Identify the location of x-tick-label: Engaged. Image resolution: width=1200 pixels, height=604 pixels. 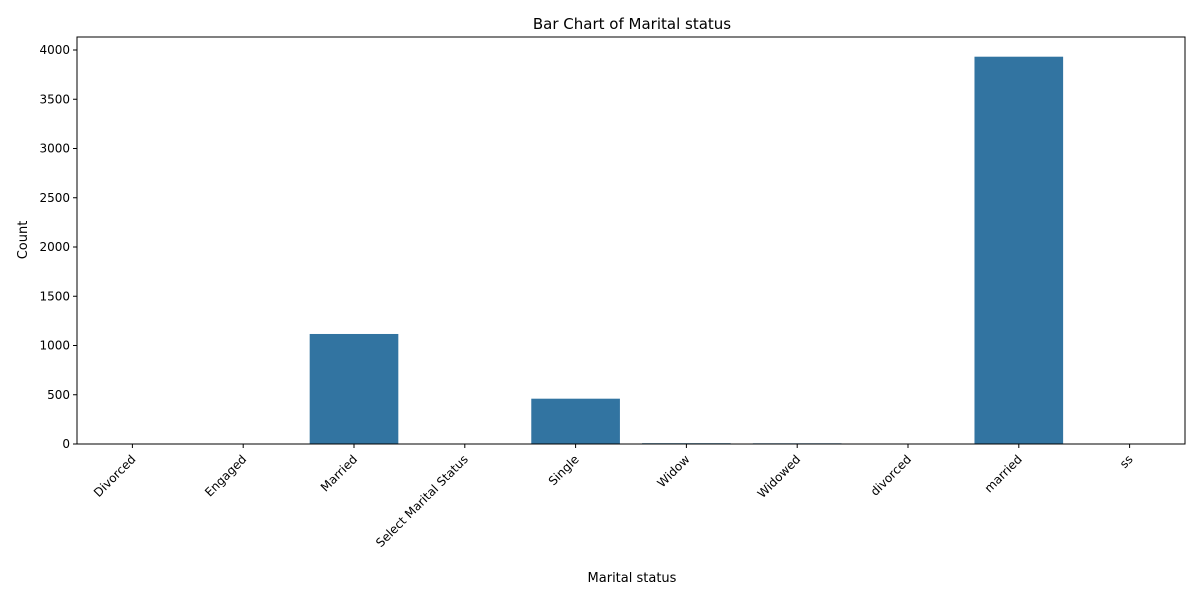
(225, 475).